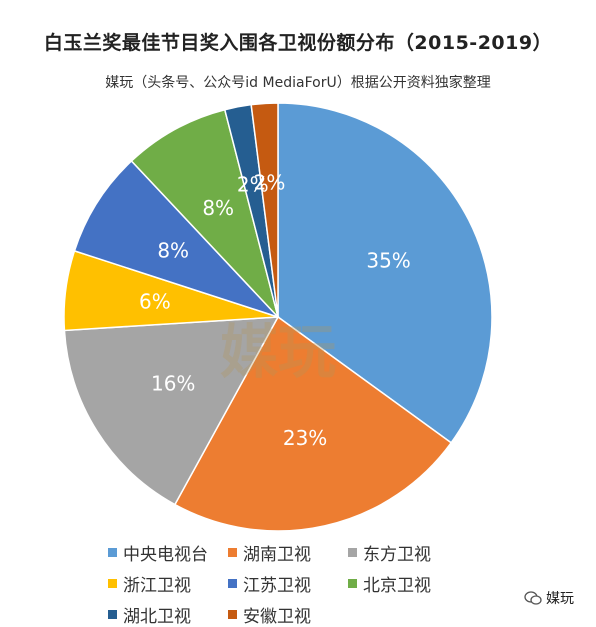 This screenshot has height=627, width=596. I want to click on legend-item-1: 湖南卫视, so click(288, 552).